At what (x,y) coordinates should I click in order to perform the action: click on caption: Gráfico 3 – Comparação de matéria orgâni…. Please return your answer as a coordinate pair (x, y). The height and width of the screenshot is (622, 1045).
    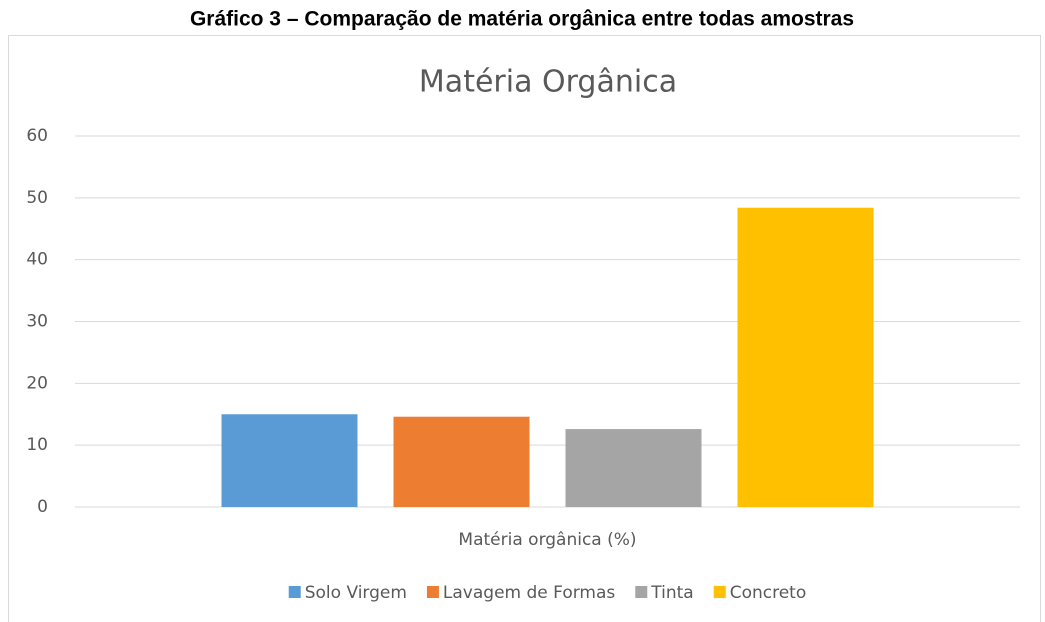
    Looking at the image, I should click on (522, 19).